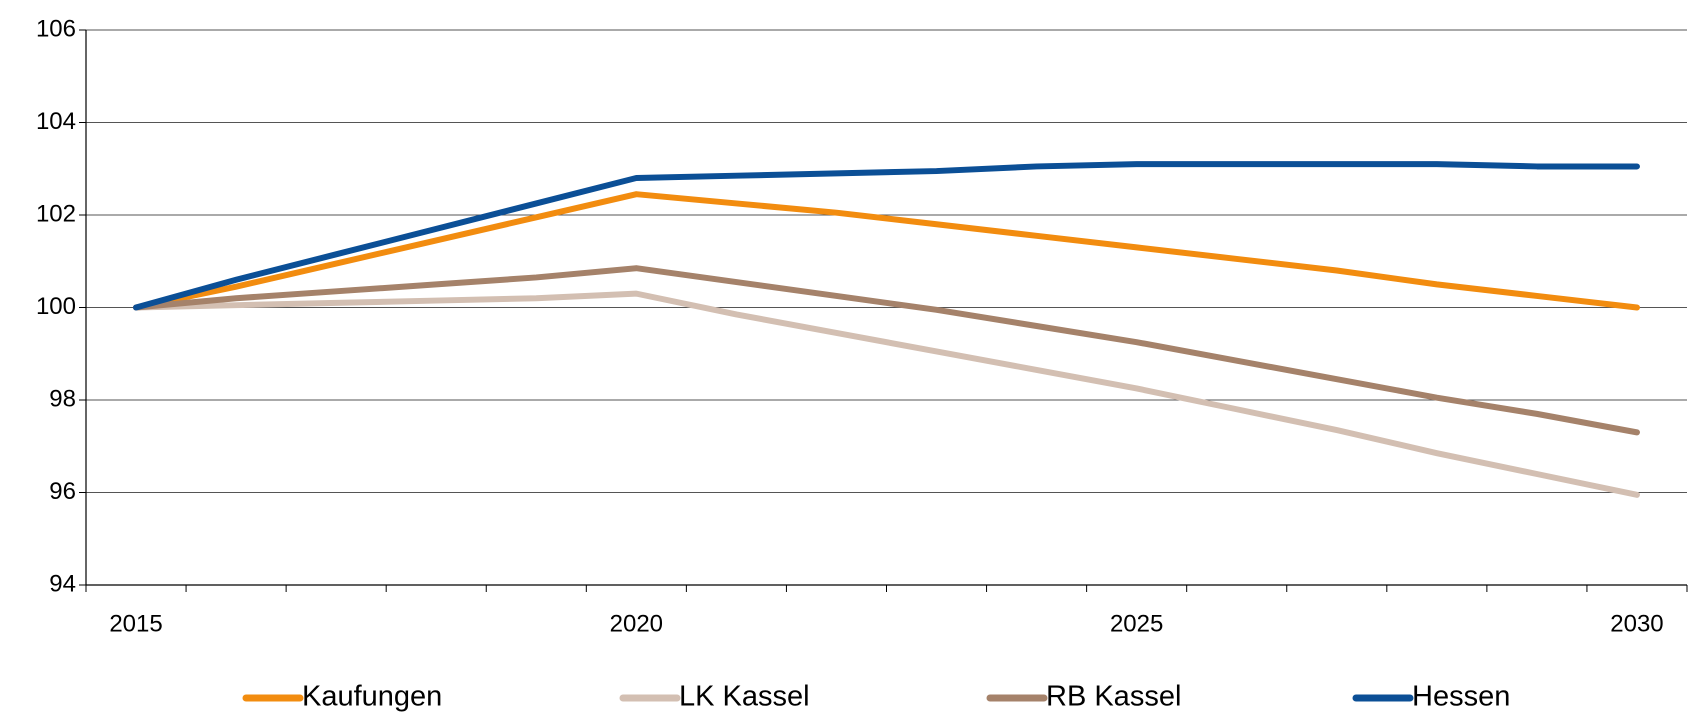 The height and width of the screenshot is (718, 1690). Describe the element at coordinates (1113, 697) in the screenshot. I see `legend-label: RB Kassel` at that location.